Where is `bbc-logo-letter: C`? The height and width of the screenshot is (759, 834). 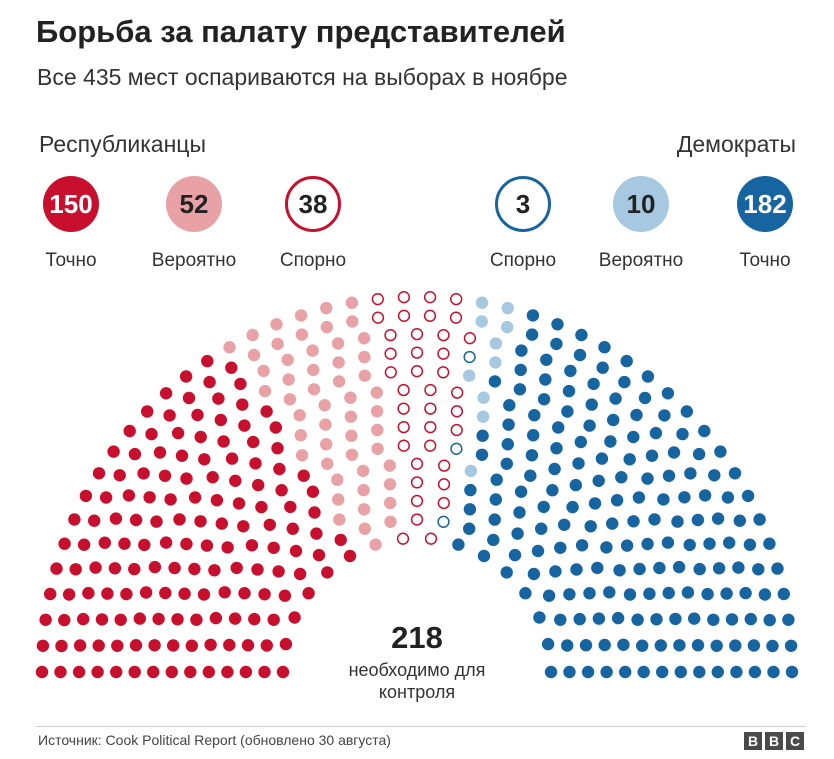 bbc-logo-letter: C is located at coordinates (795, 741).